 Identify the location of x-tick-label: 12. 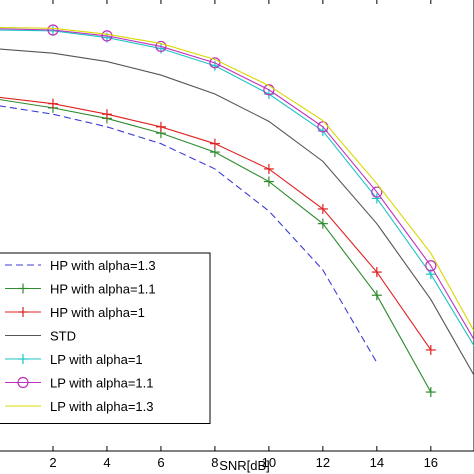
(323, 462).